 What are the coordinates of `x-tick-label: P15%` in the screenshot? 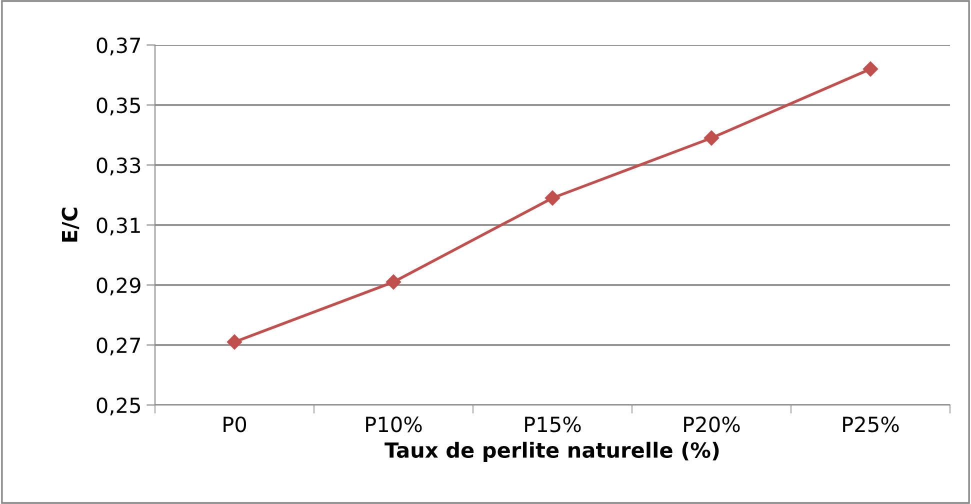 It's located at (553, 424).